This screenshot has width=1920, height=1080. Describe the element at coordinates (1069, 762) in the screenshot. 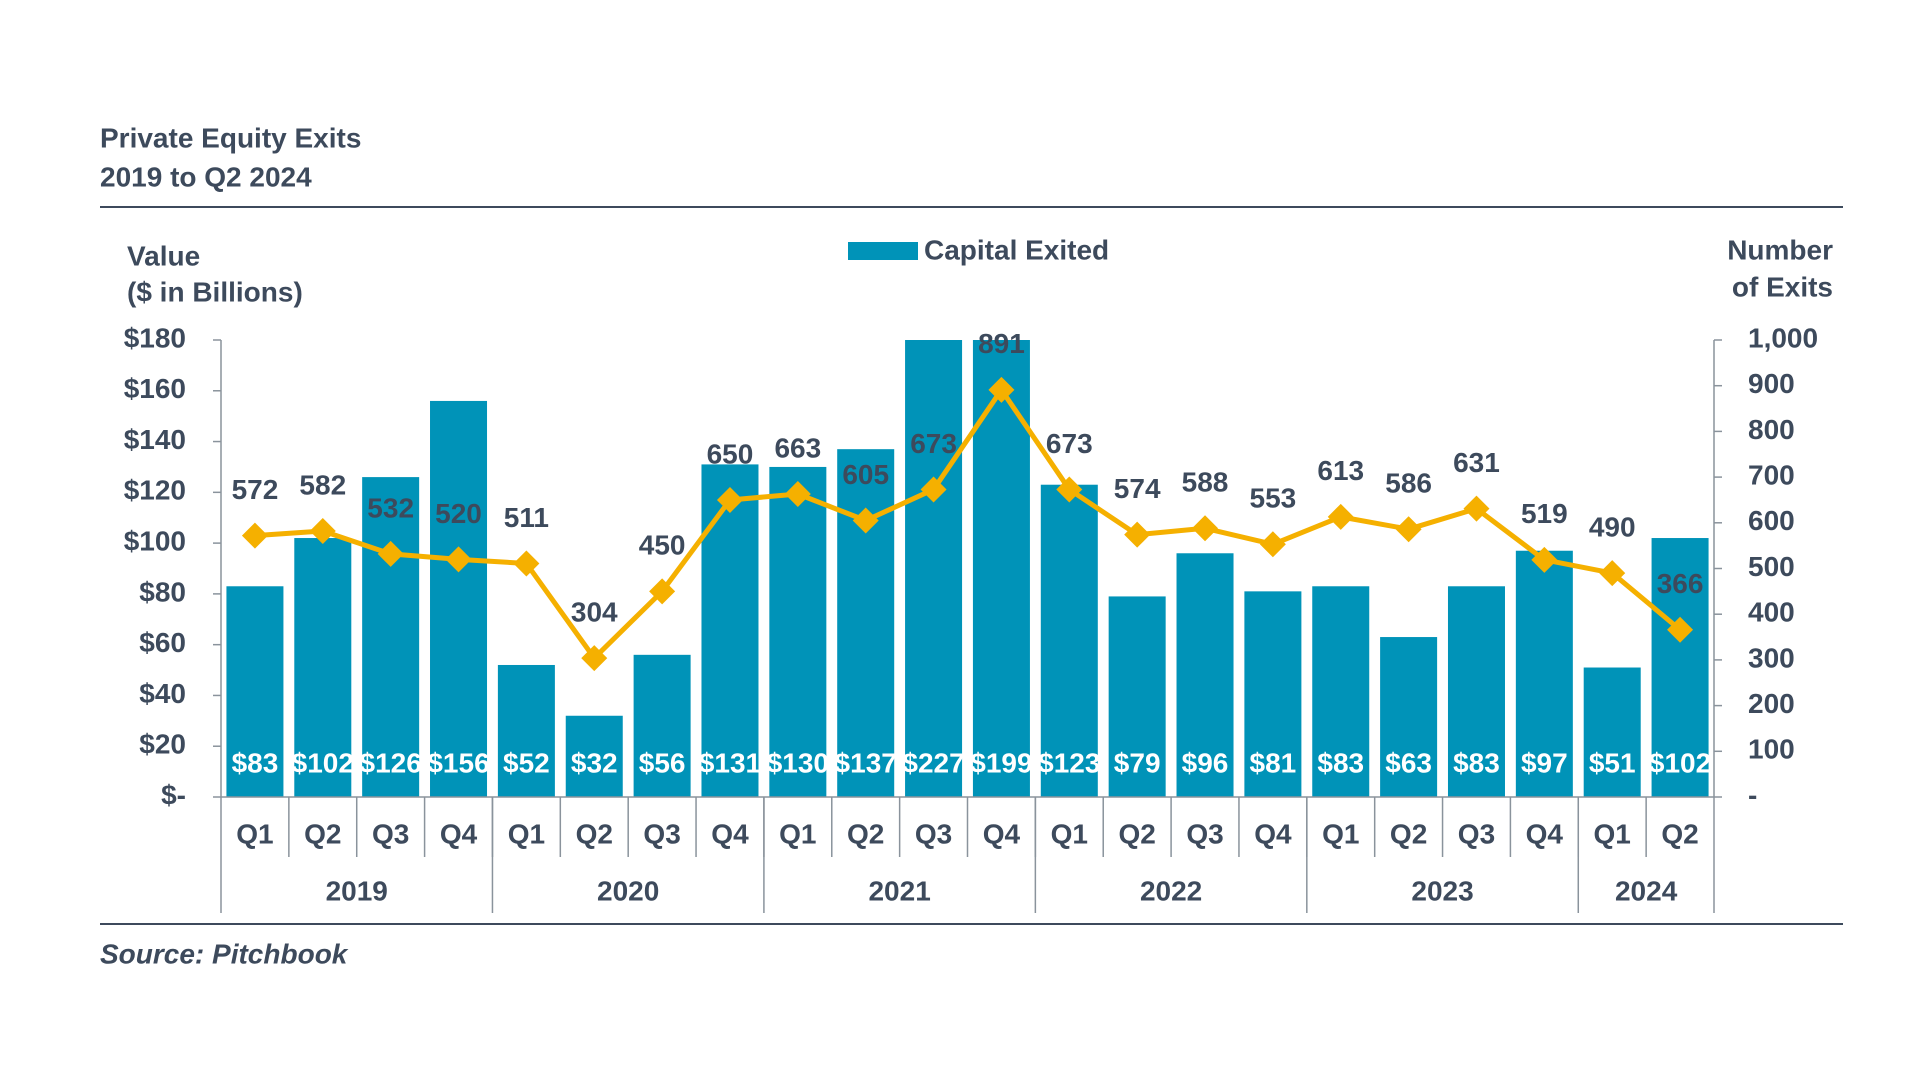

I see `bar-value-label: $123` at that location.